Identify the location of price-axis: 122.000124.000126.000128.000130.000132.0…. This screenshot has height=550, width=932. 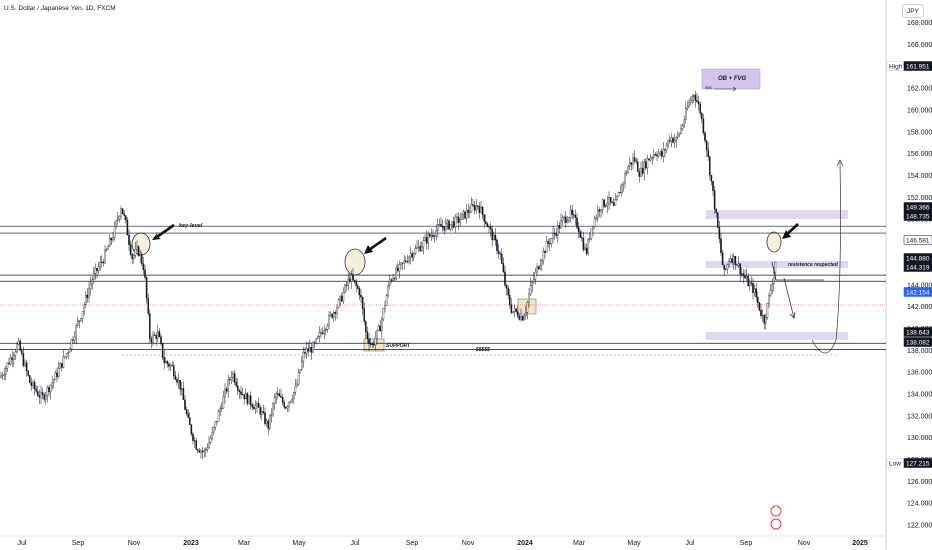
(919, 274).